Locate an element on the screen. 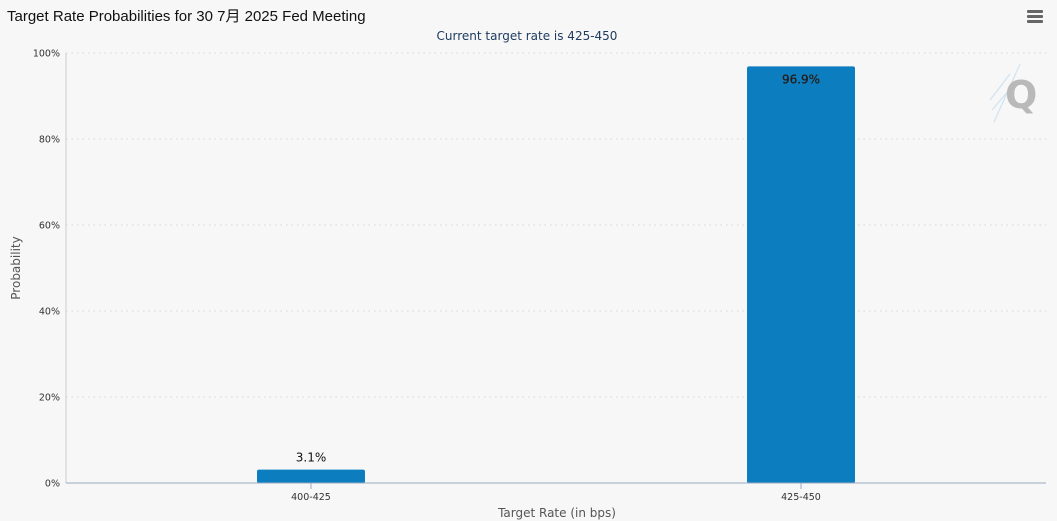 The width and height of the screenshot is (1057, 521). svg-text: Q is located at coordinates (1021, 95).